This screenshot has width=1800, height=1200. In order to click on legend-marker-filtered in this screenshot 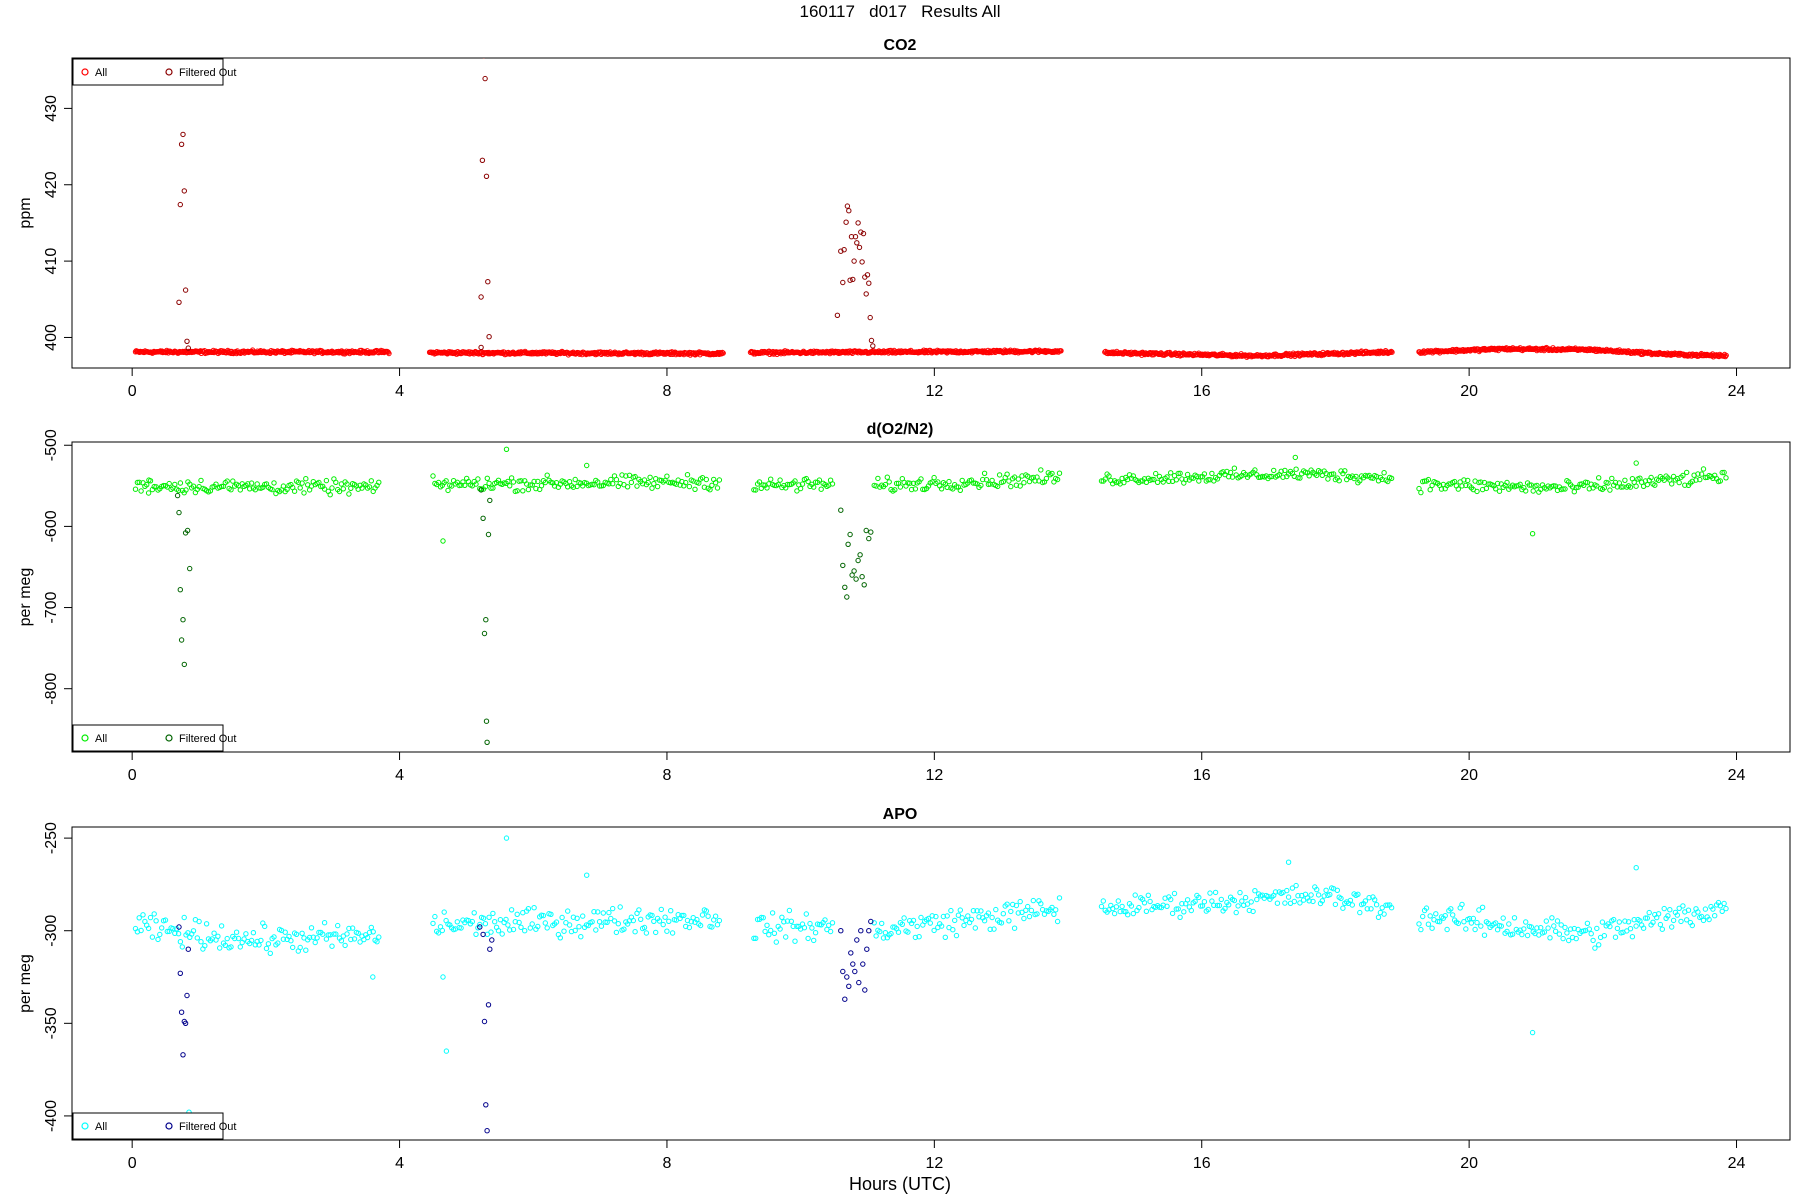, I will do `click(169, 1126)`.